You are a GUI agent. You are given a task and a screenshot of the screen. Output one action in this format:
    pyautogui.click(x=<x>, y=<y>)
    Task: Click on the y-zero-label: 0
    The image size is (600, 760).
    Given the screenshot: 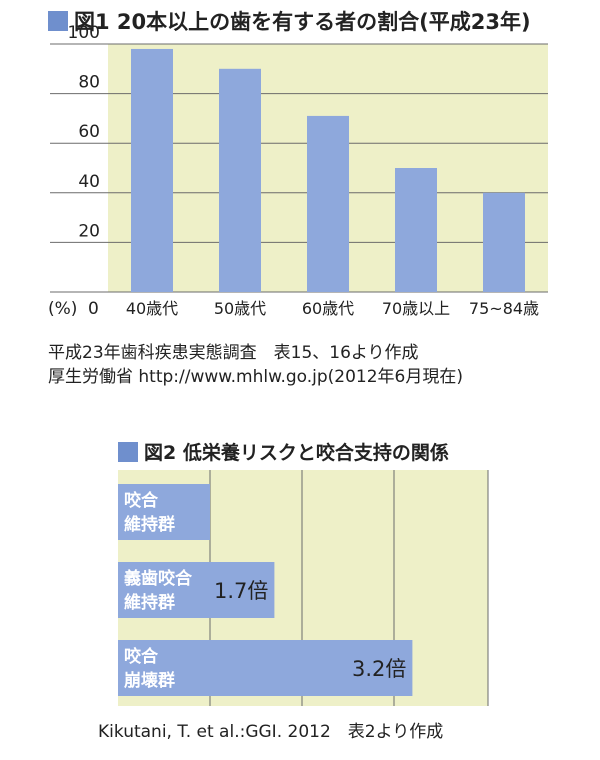 What is the action you would take?
    pyautogui.click(x=93, y=309)
    